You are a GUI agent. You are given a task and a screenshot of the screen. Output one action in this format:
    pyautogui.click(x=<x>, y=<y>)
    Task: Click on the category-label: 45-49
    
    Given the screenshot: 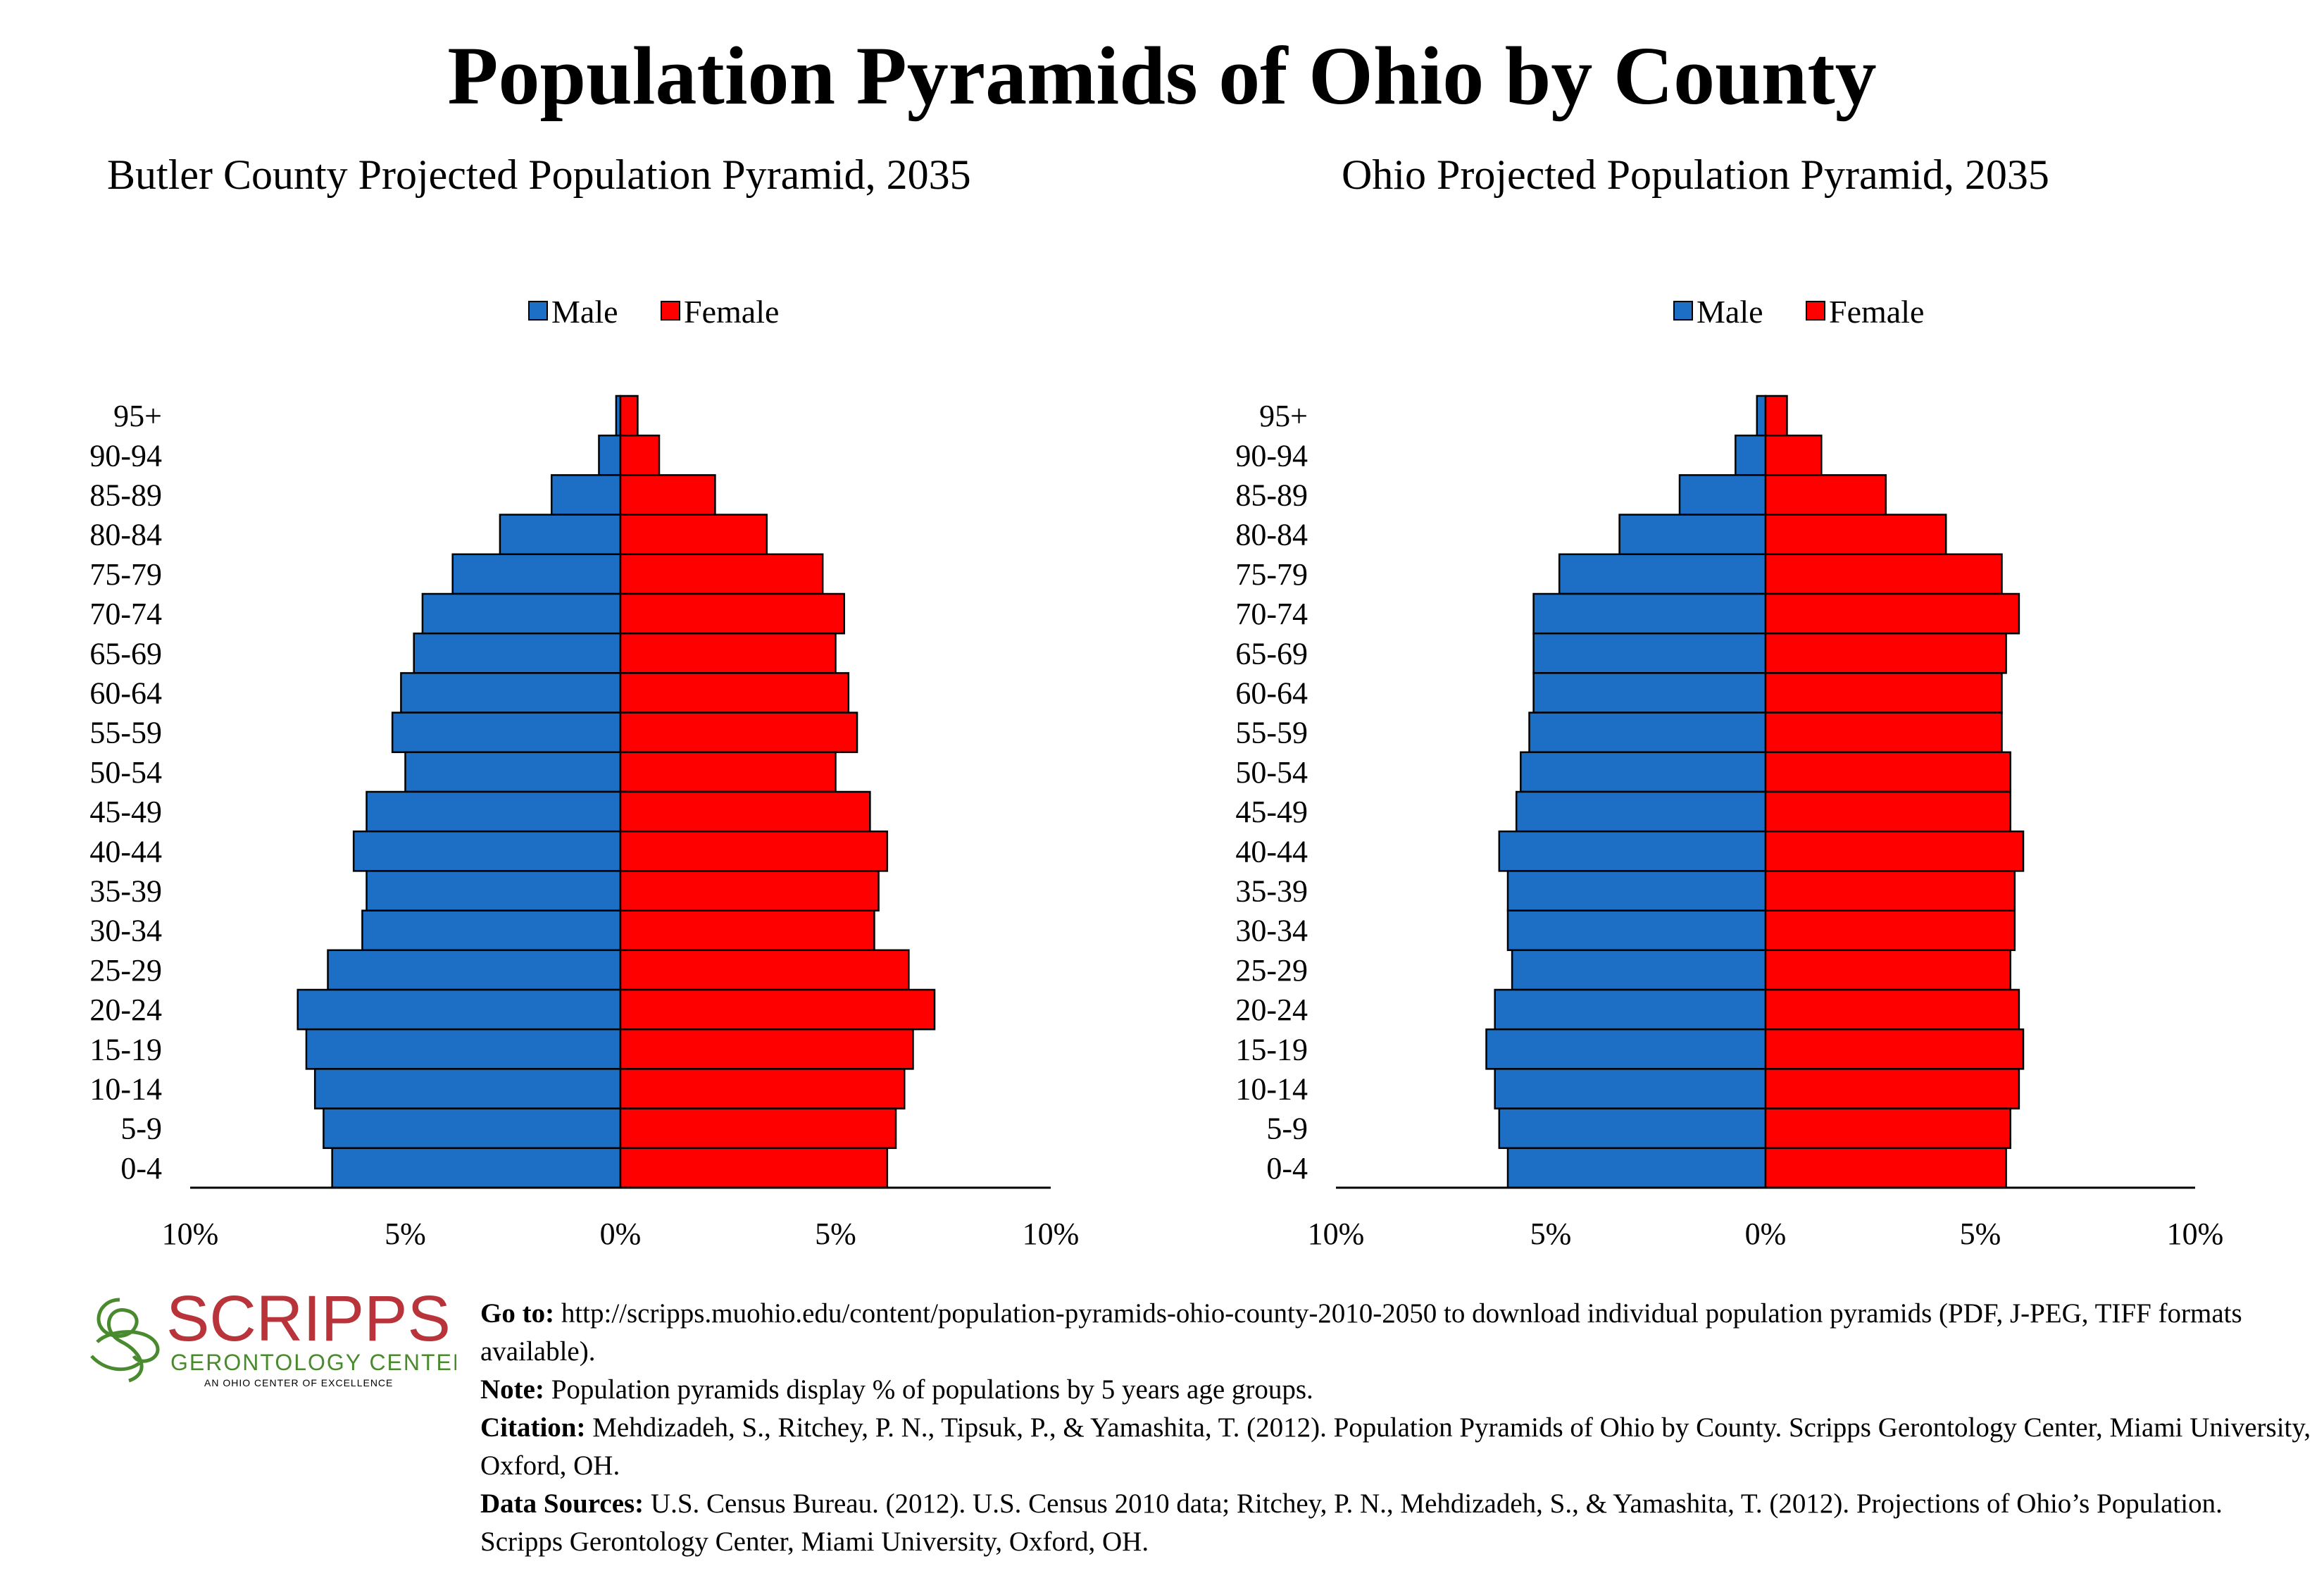 What is the action you would take?
    pyautogui.click(x=1271, y=812)
    